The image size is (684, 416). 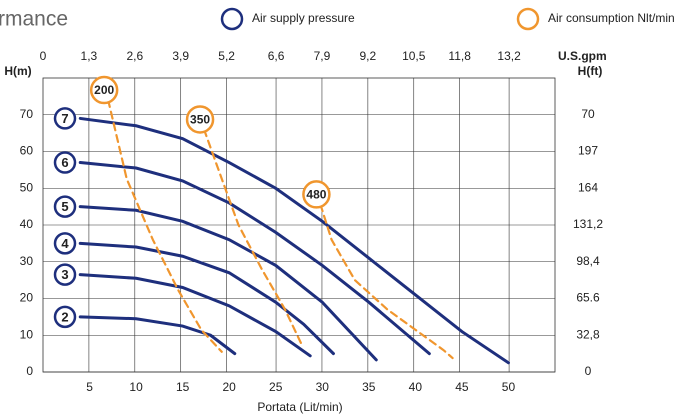 What do you see at coordinates (416, 387) in the screenshot?
I see `x-tick-label: 40` at bounding box center [416, 387].